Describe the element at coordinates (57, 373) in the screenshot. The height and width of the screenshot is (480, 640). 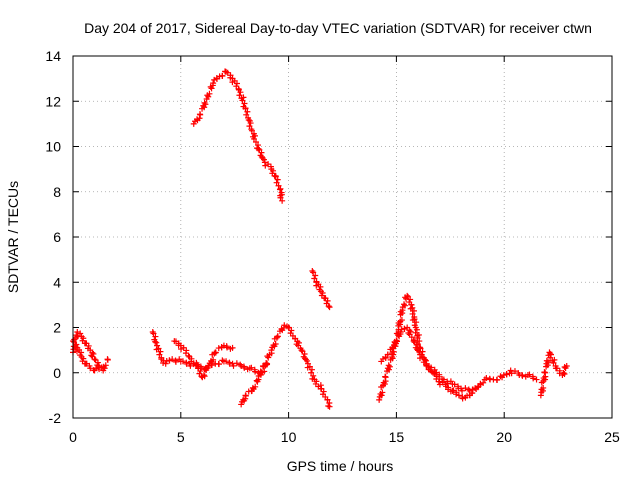
I see `y-tick-label: 0` at that location.